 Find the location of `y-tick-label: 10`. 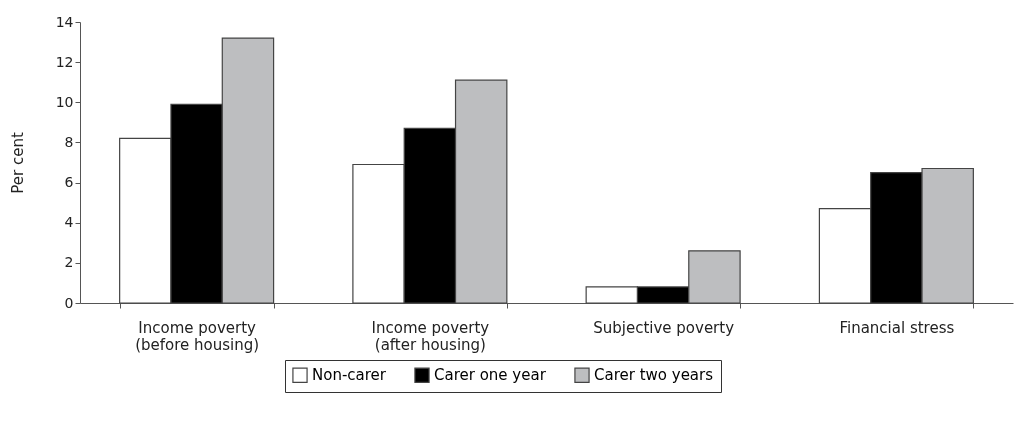

y-tick-label: 10 is located at coordinates (64, 101).